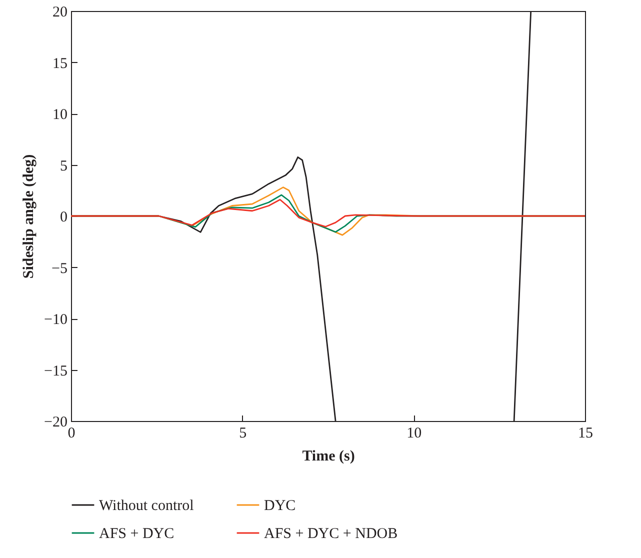 This screenshot has width=641, height=558. What do you see at coordinates (328, 456) in the screenshot?
I see `x-axis-title: Time (s)` at bounding box center [328, 456].